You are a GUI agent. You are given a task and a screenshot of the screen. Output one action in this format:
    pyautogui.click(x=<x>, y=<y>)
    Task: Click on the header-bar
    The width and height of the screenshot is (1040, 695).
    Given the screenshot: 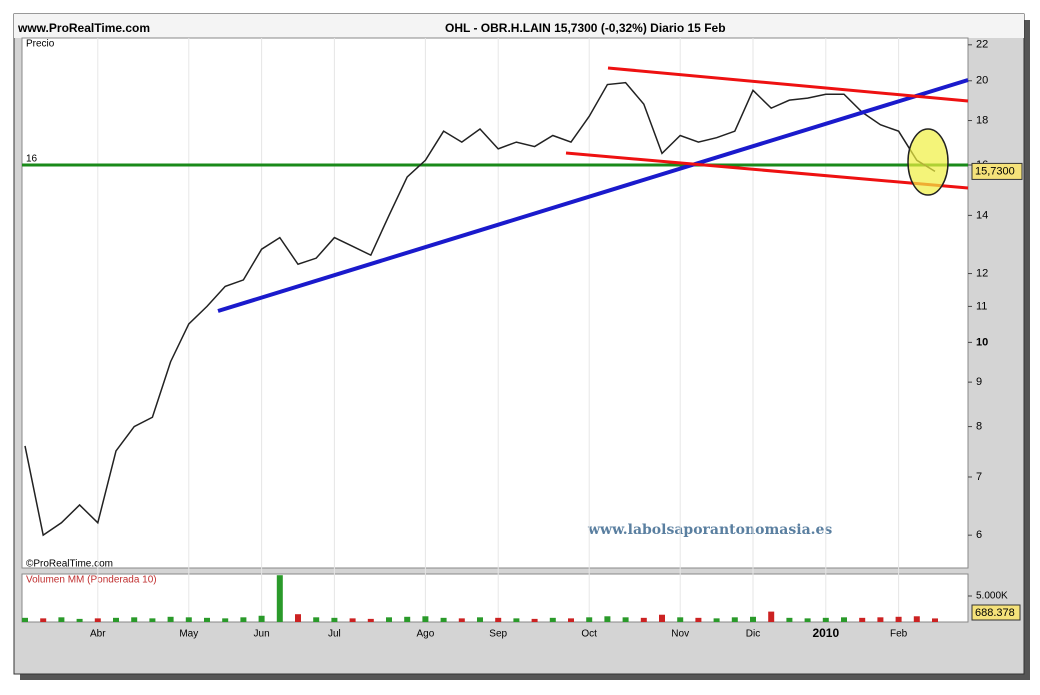 What is the action you would take?
    pyautogui.click(x=519, y=26)
    